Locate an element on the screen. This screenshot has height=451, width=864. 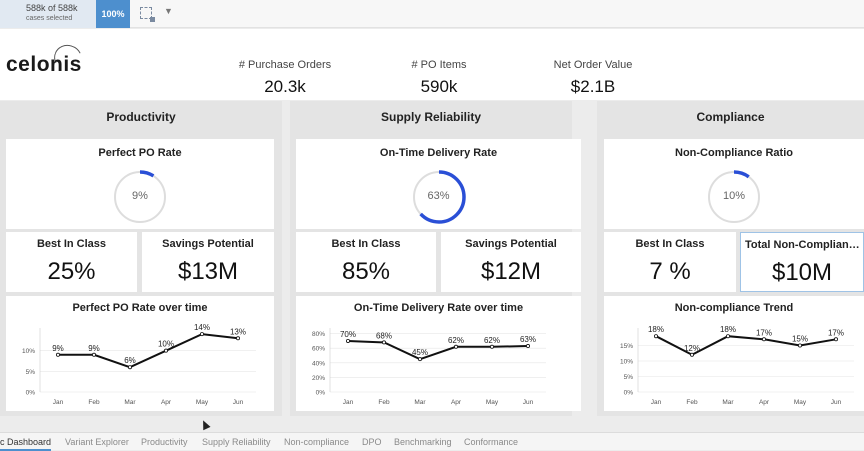
x-tick-label: May is located at coordinates (202, 402).